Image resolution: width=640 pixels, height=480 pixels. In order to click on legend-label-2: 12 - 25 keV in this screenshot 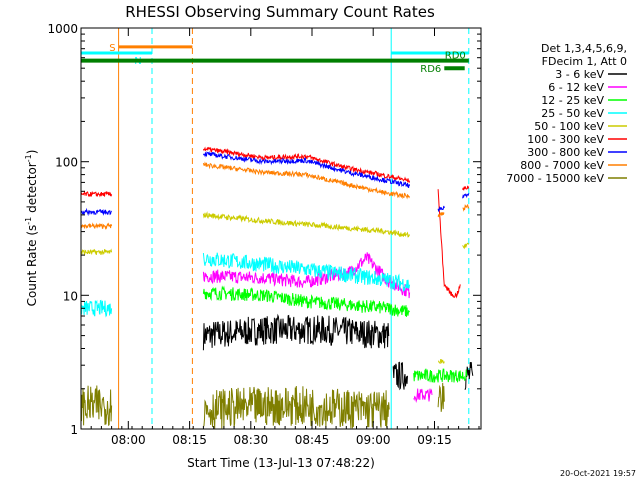, I will do `click(572, 100)`.